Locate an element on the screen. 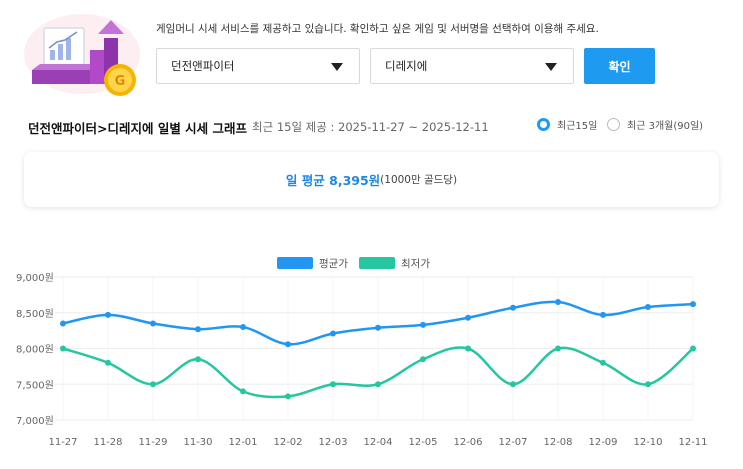  radio-label-90: 최근 3개월(90일) is located at coordinates (665, 126).